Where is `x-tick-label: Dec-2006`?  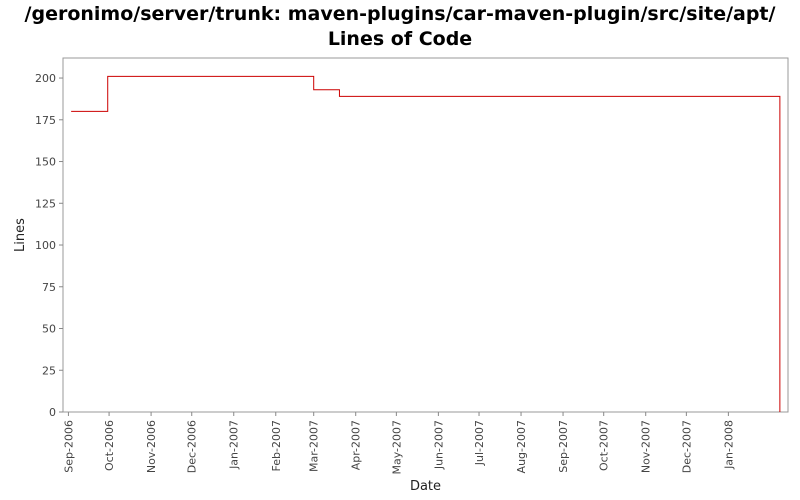 x-tick-label: Dec-2006 is located at coordinates (192, 446).